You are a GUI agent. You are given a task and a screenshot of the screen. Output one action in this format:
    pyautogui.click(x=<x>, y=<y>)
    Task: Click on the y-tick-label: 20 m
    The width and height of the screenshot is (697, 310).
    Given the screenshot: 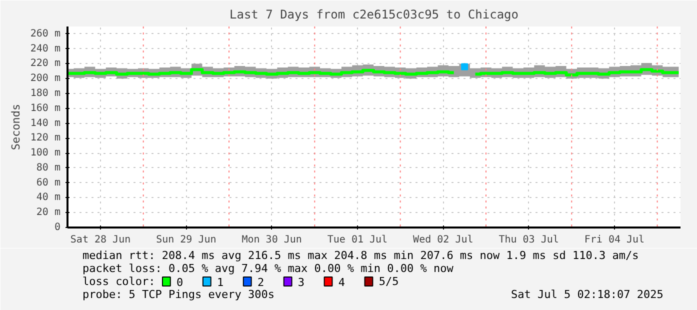 What is the action you would take?
    pyautogui.click(x=48, y=212)
    